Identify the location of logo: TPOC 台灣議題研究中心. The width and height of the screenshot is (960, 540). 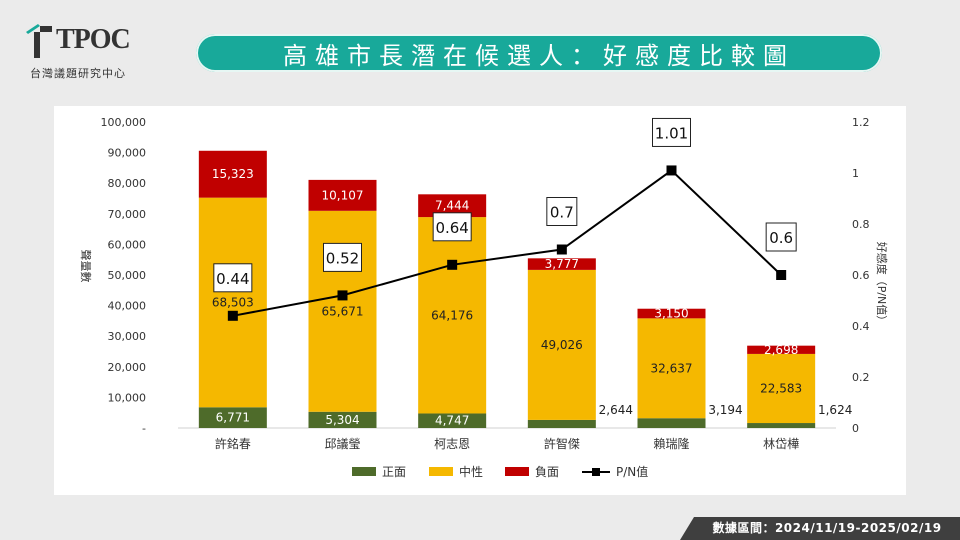
(92, 51).